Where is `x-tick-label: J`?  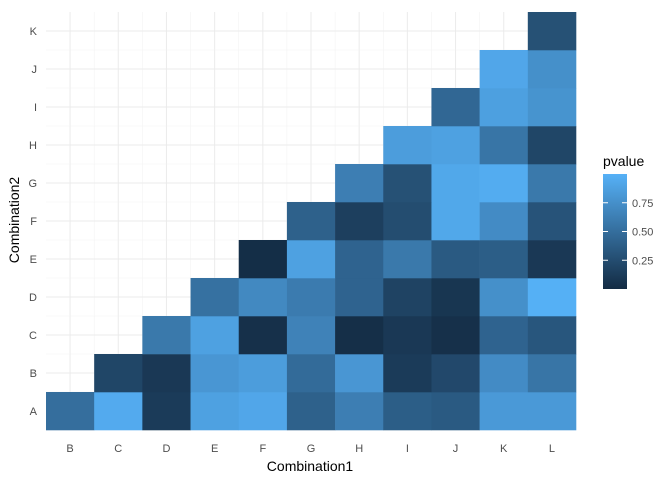 x-tick-label: J is located at coordinates (456, 449).